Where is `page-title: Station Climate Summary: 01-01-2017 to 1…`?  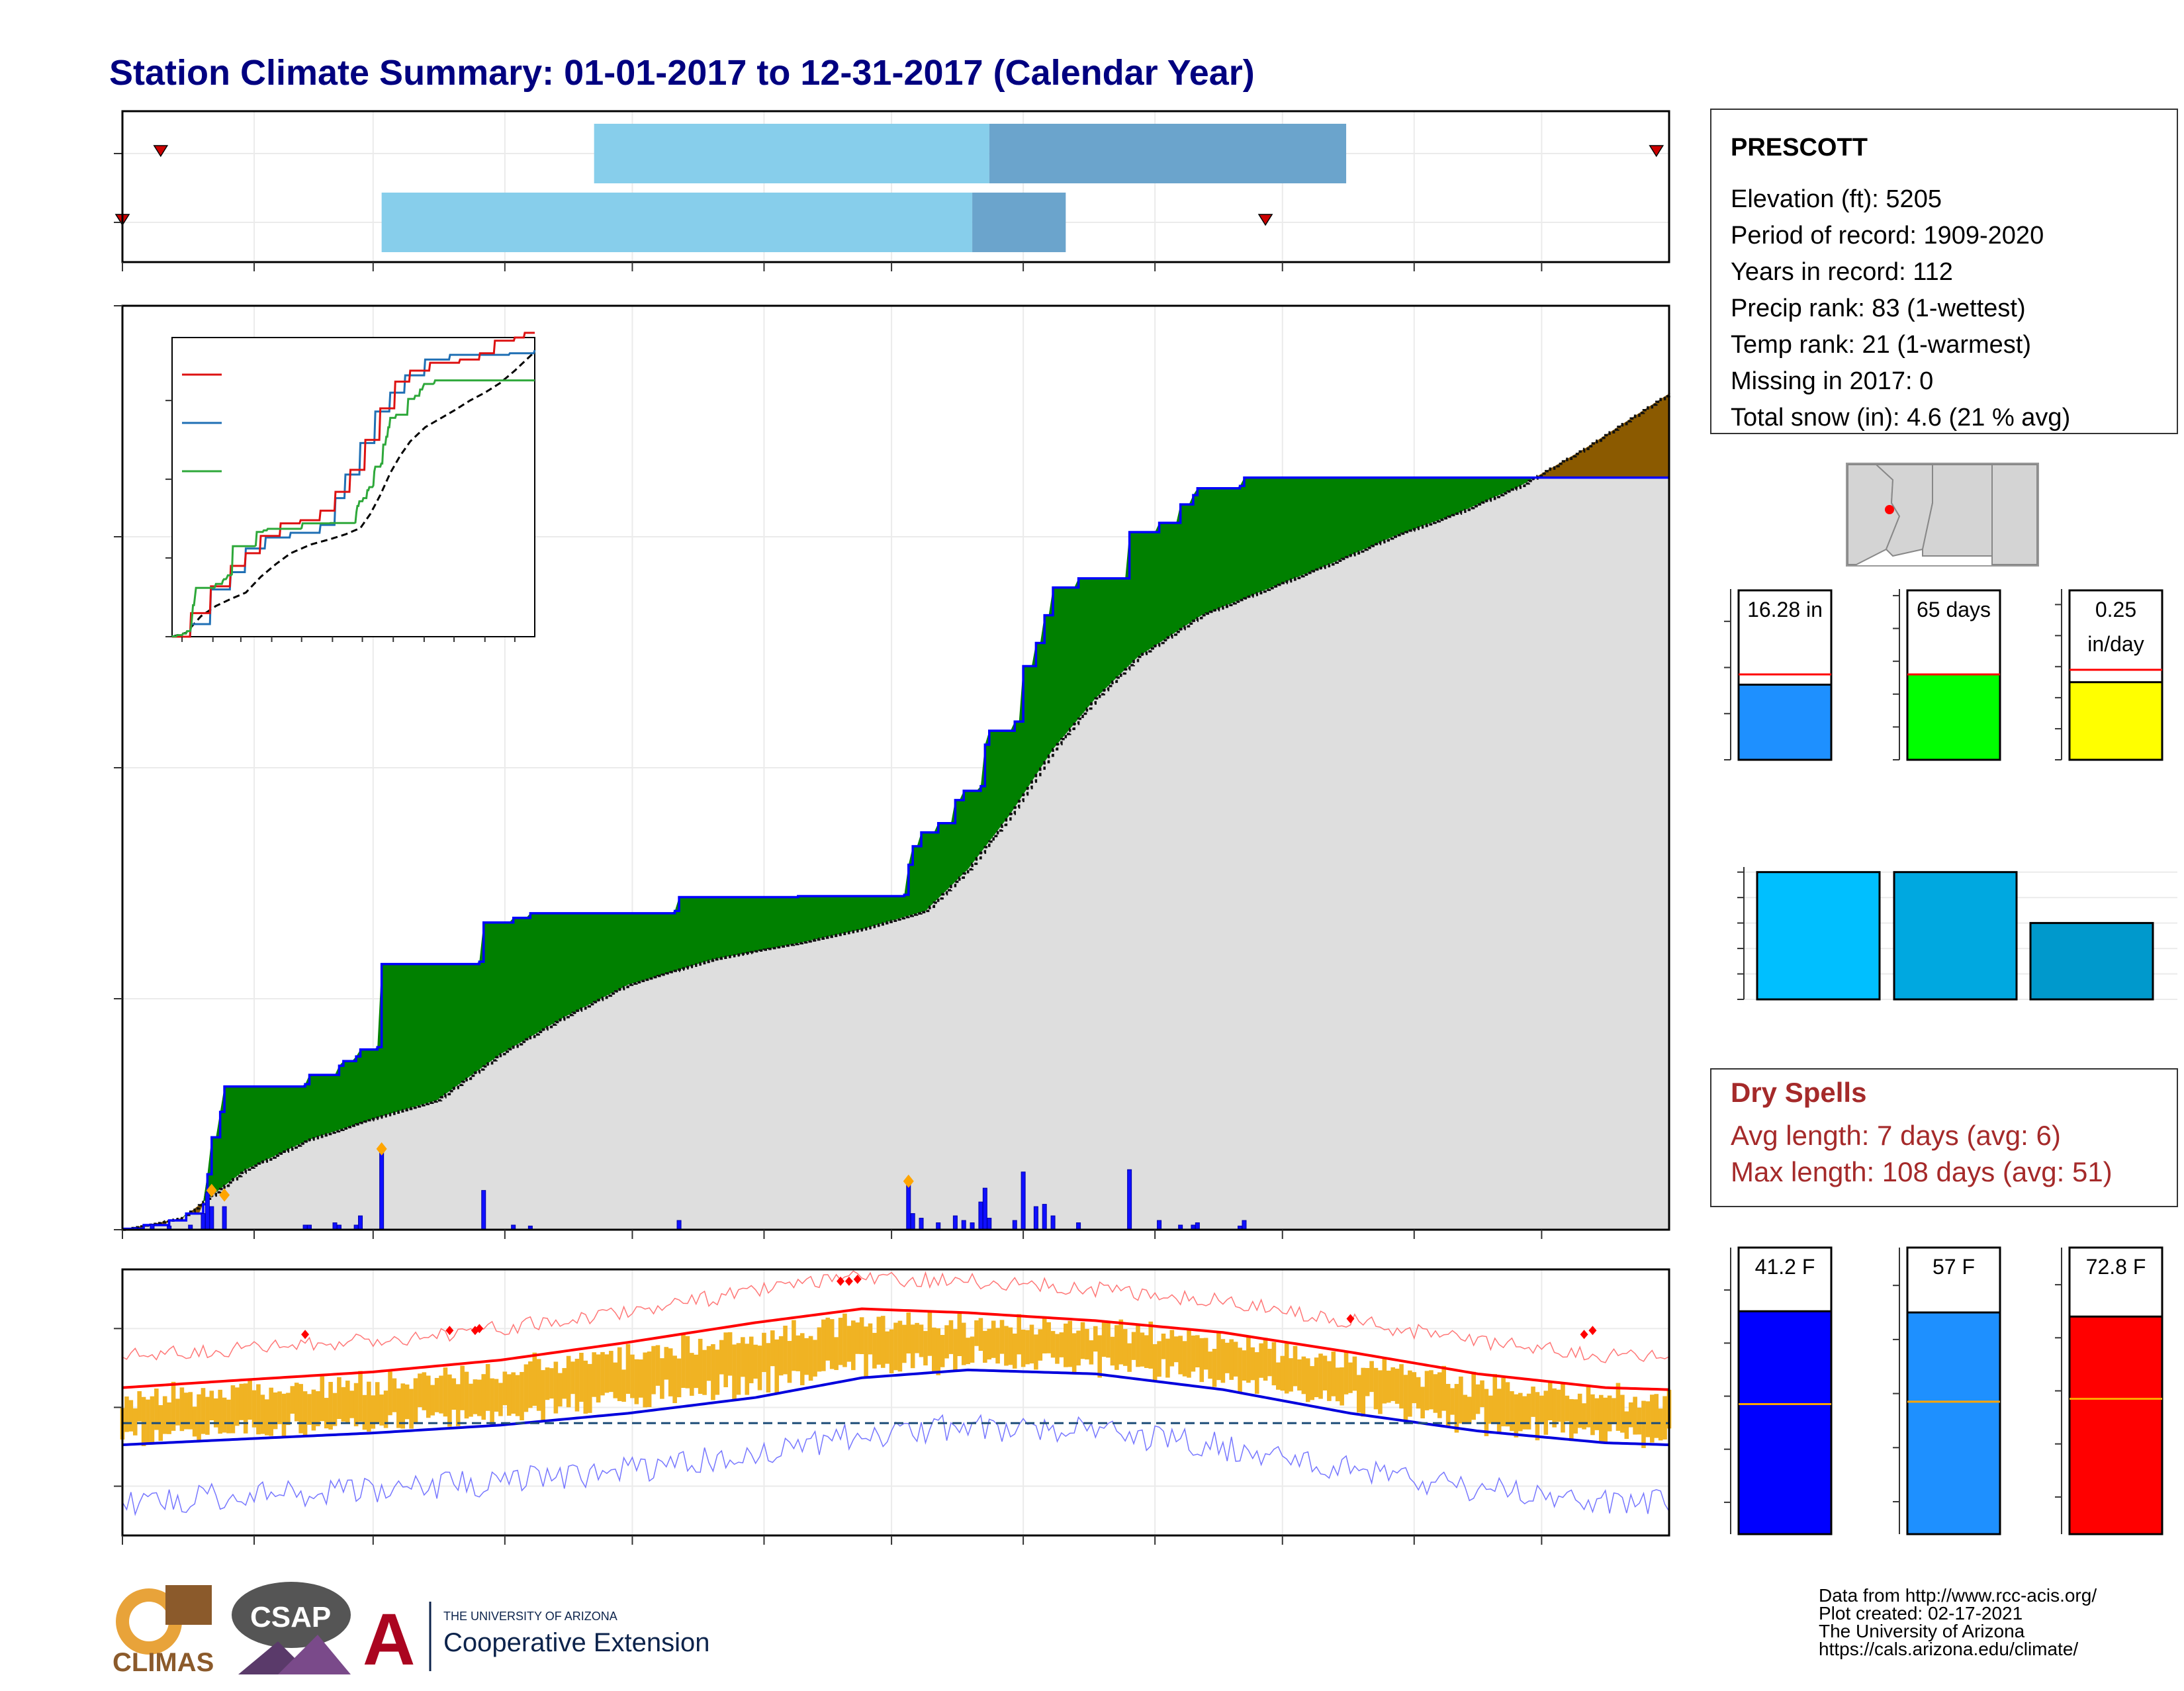 page-title: Station Climate Summary: 01-01-2017 to 1… is located at coordinates (682, 73).